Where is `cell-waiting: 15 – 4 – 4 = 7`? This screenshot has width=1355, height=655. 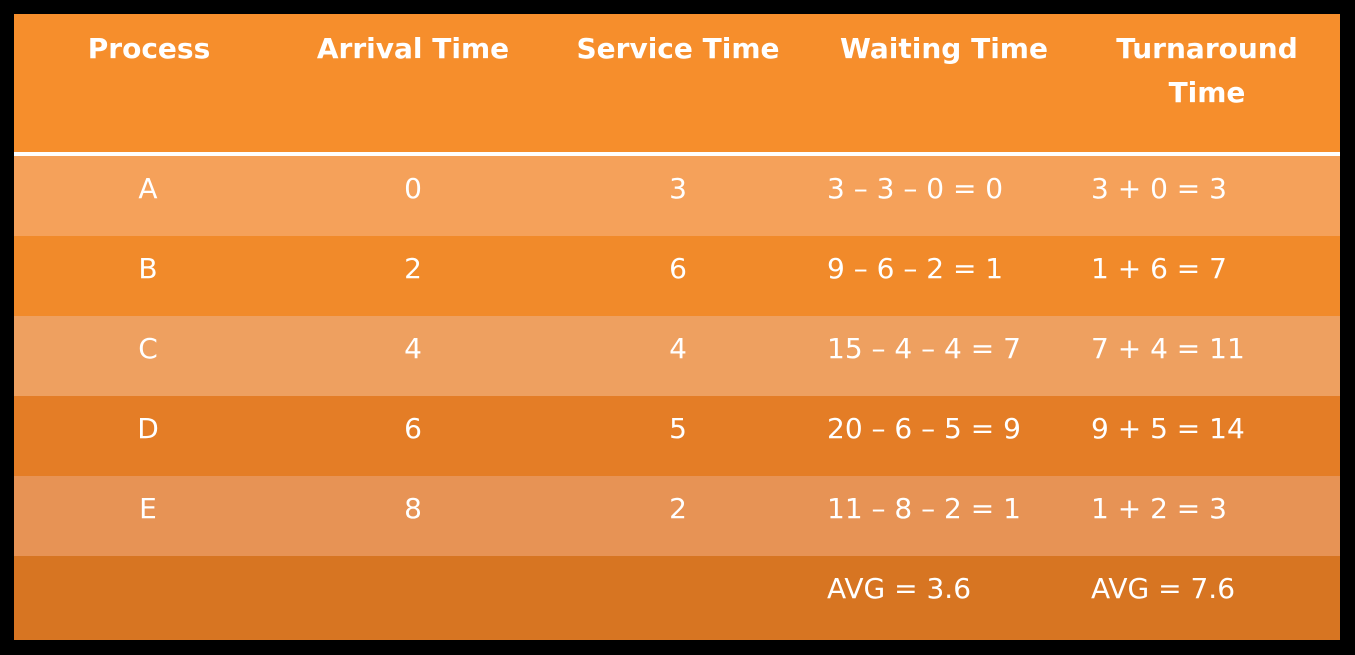
cell-waiting: 15 – 4 – 4 = 7 is located at coordinates (924, 348).